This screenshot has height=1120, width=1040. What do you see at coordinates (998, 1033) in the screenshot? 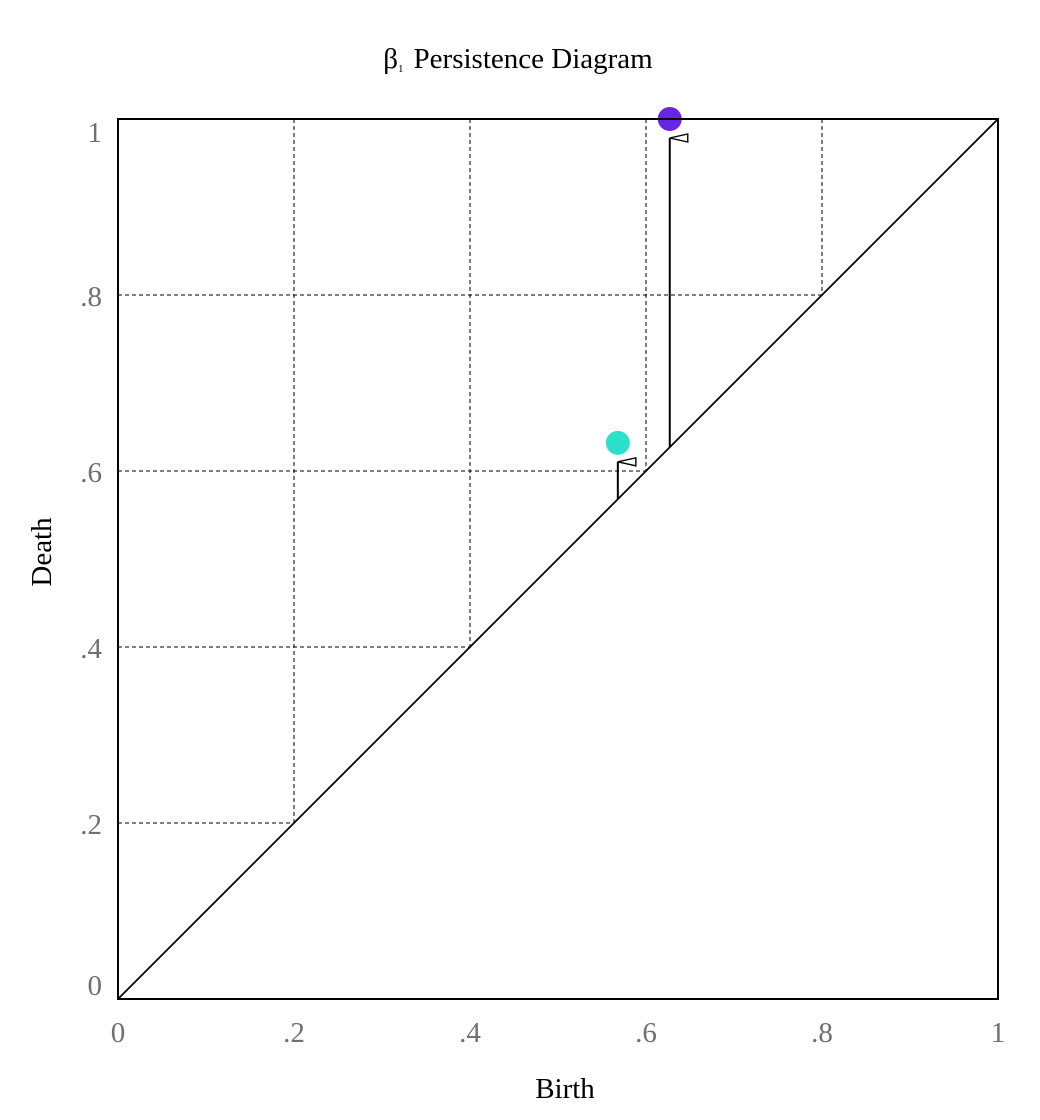
I see `x-tick-label: 1` at bounding box center [998, 1033].